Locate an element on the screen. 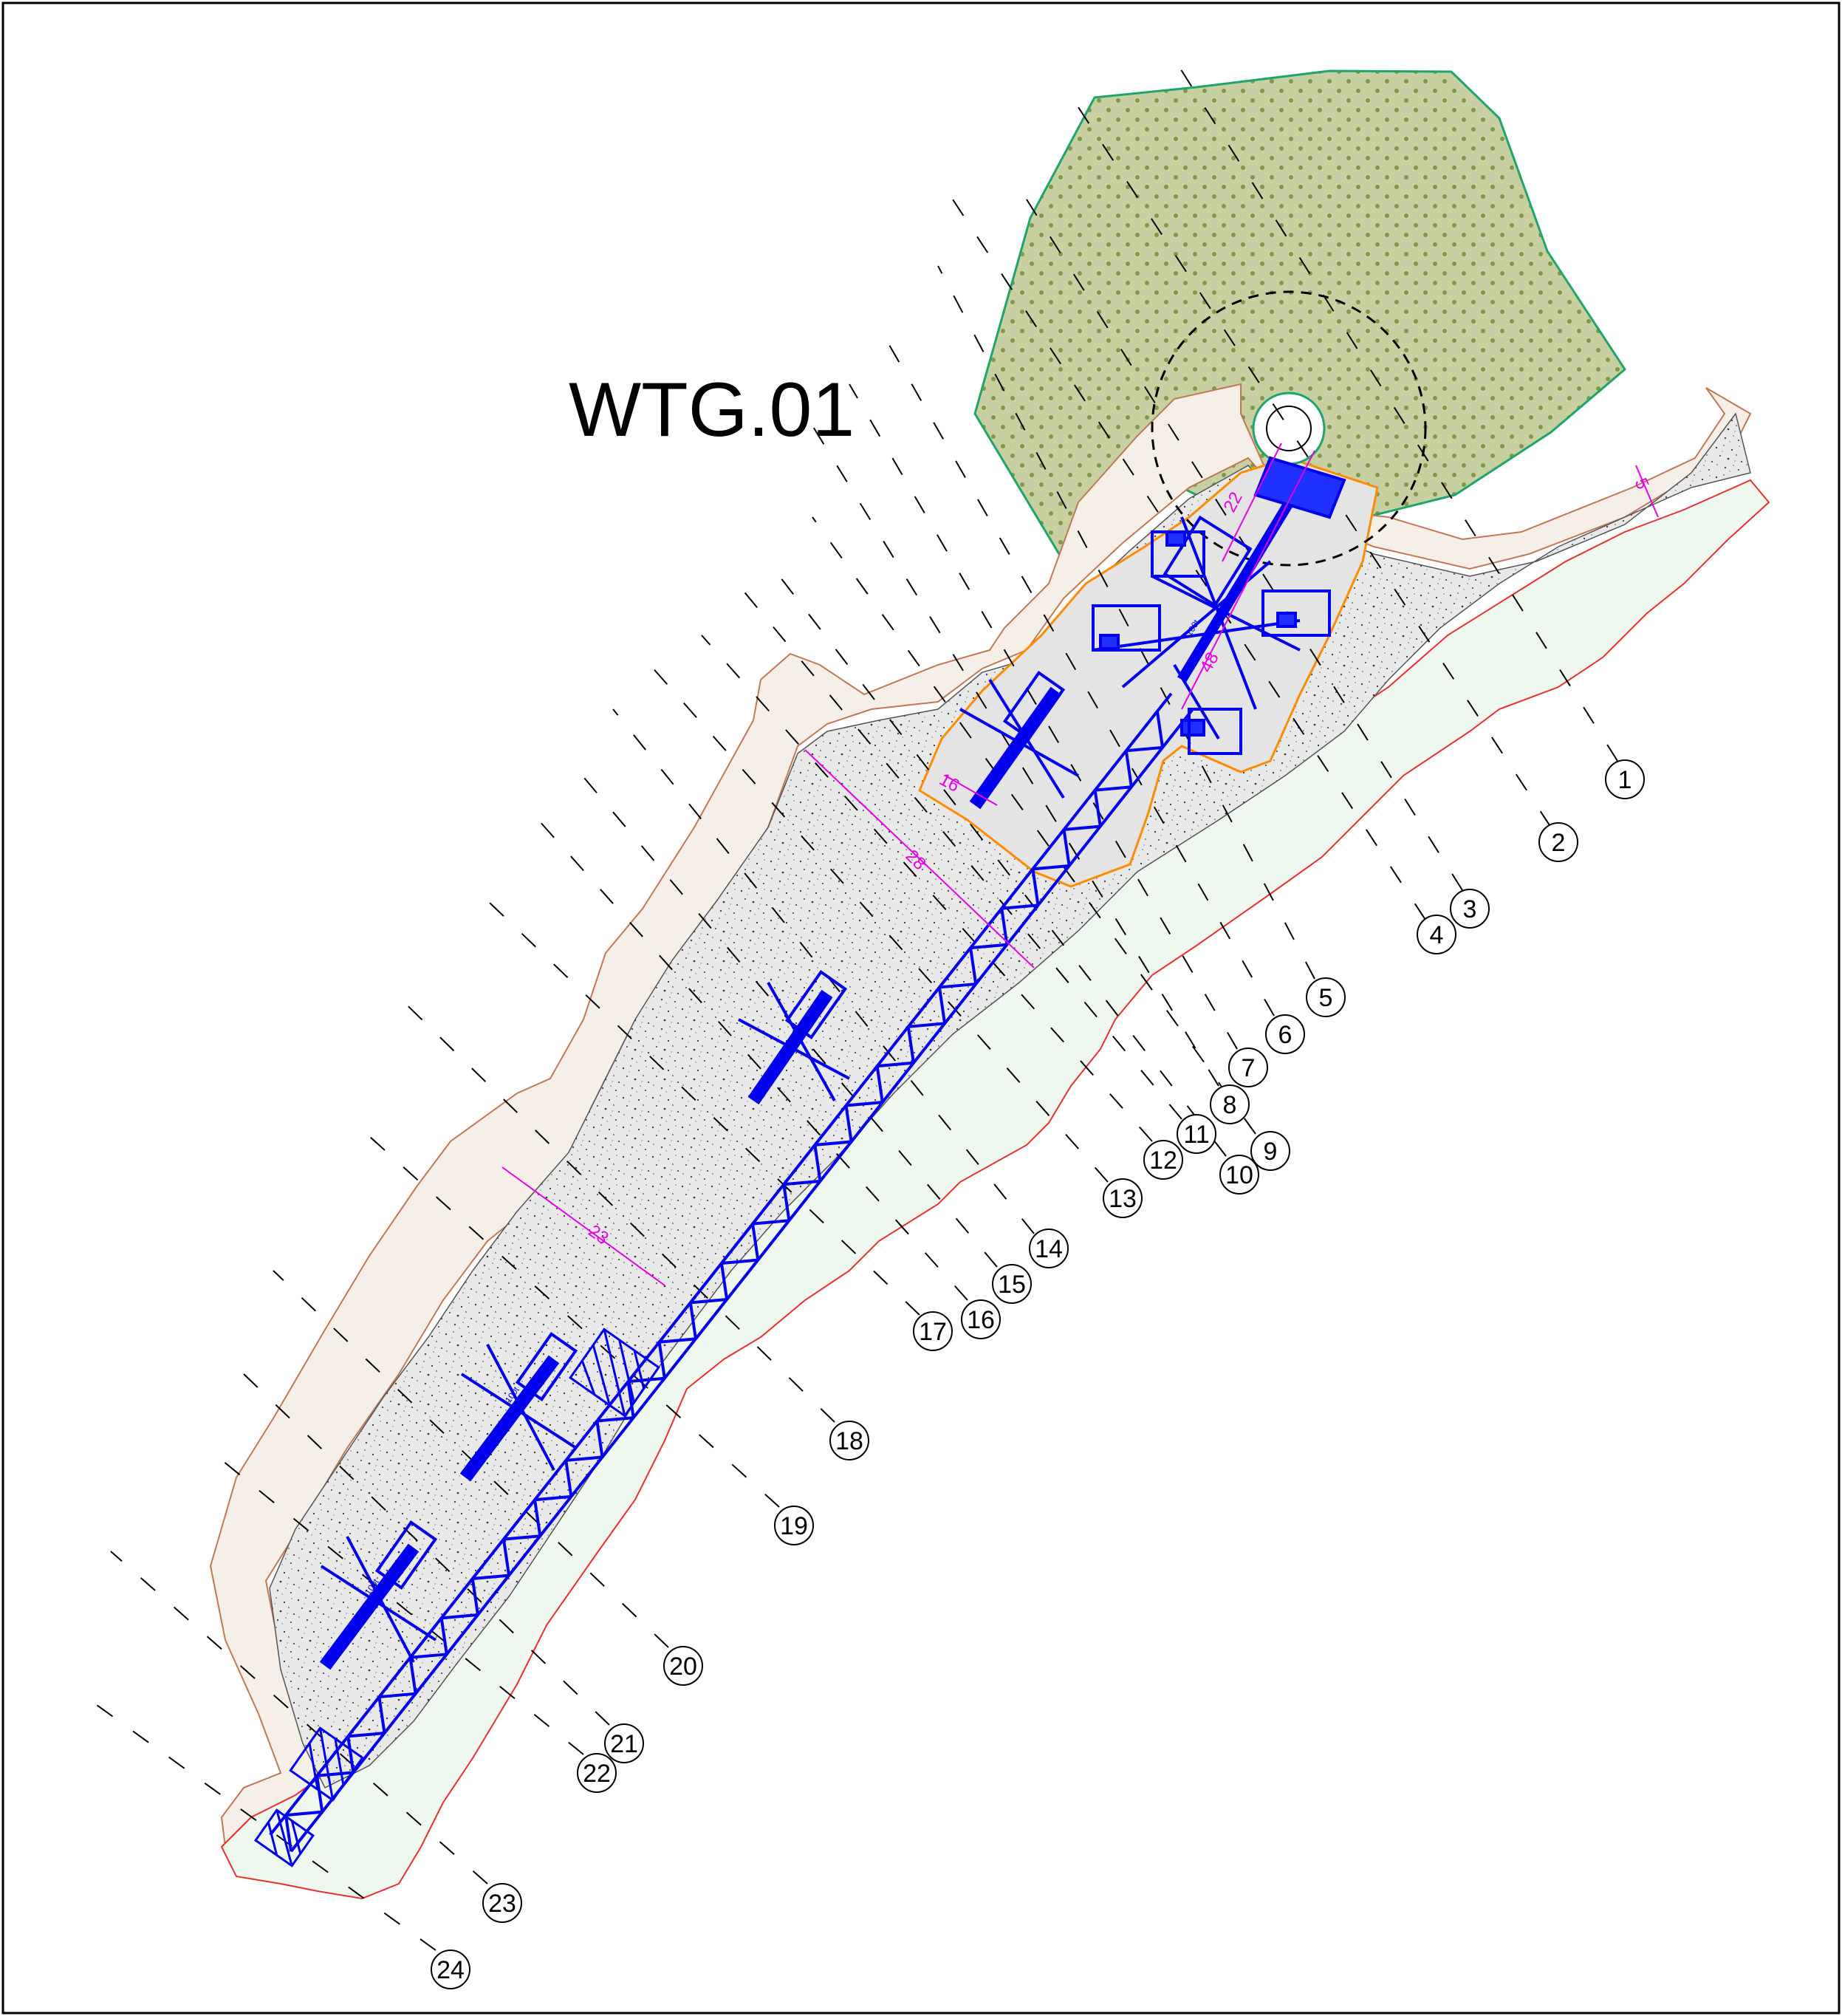 The height and width of the screenshot is (2016, 1842). section-callout-4: 4 is located at coordinates (1436, 934).